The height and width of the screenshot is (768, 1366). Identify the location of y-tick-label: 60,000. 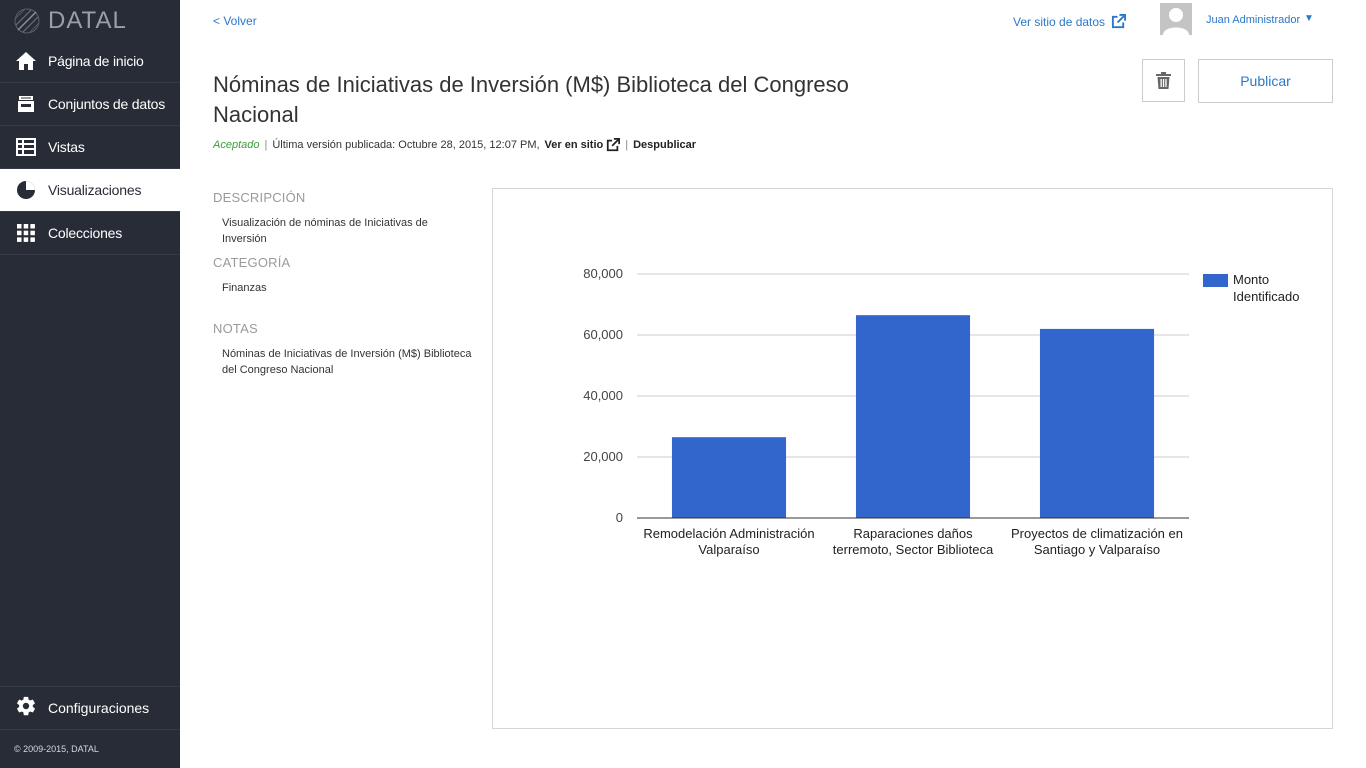
(603, 334).